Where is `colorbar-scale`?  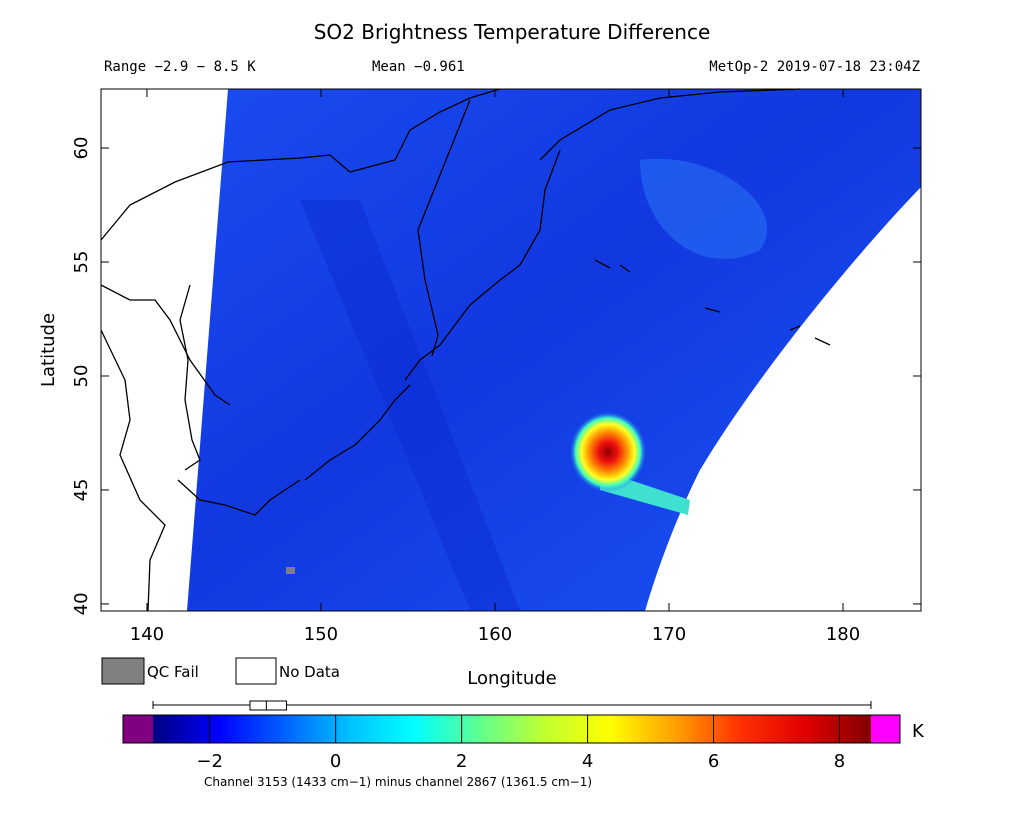
colorbar-scale is located at coordinates (512, 729).